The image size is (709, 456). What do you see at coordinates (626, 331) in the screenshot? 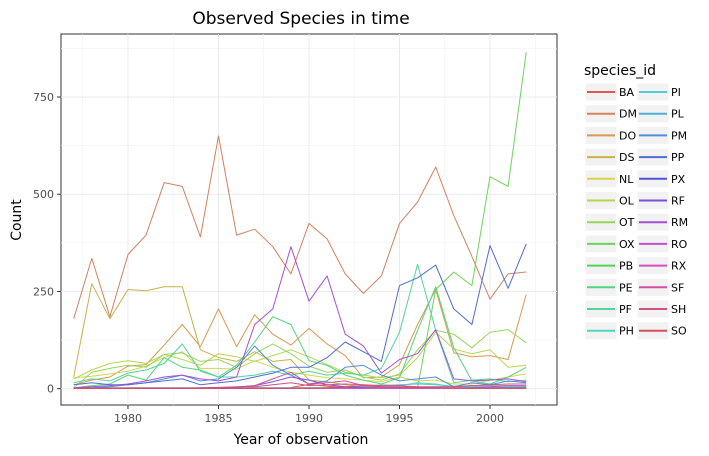
I see `legend-label: PH` at bounding box center [626, 331].